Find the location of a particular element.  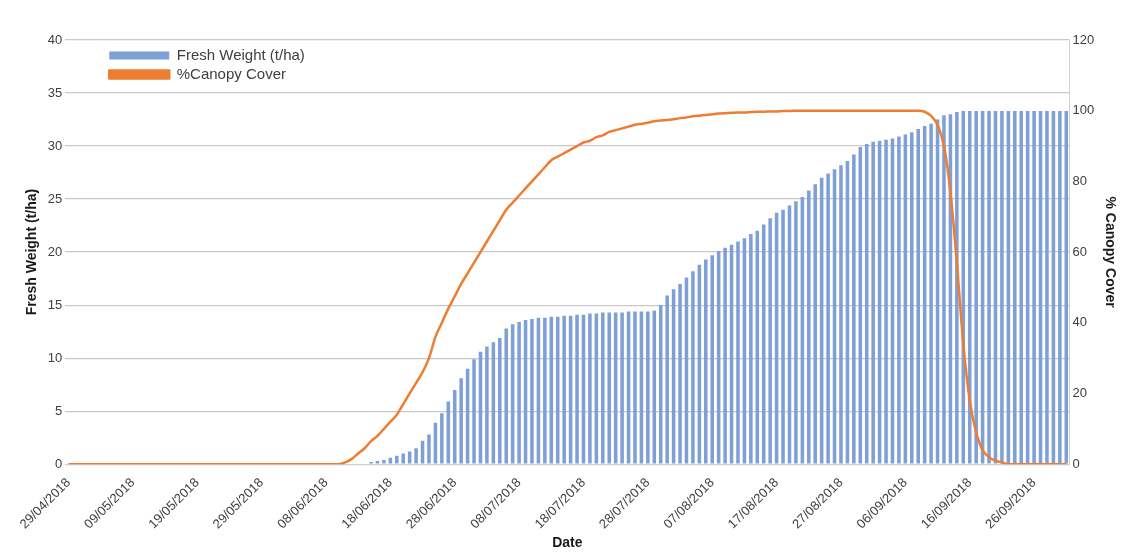

x-axis-title: Date is located at coordinates (567, 542).